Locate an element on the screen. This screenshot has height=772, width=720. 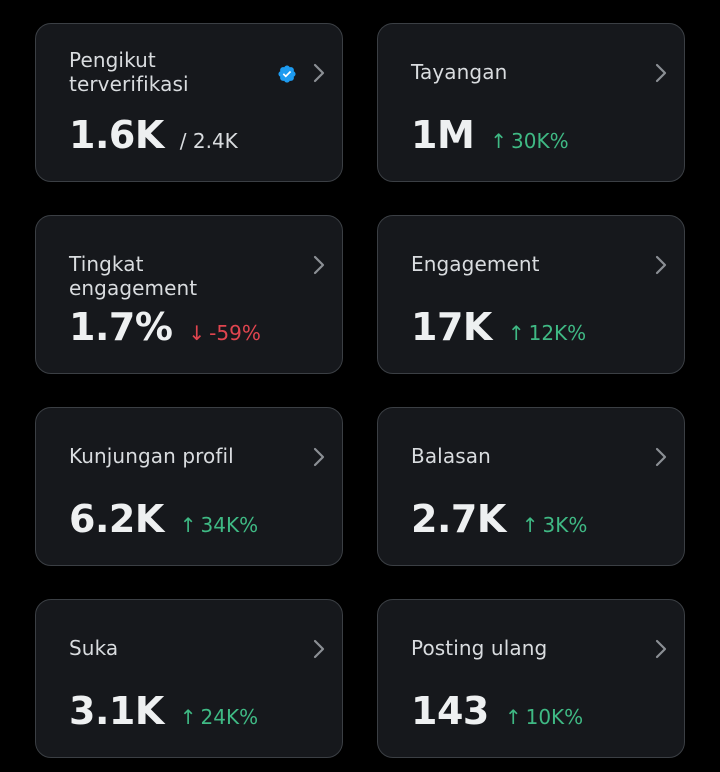
metric-delta: ↑ 34K% is located at coordinates (219, 525).